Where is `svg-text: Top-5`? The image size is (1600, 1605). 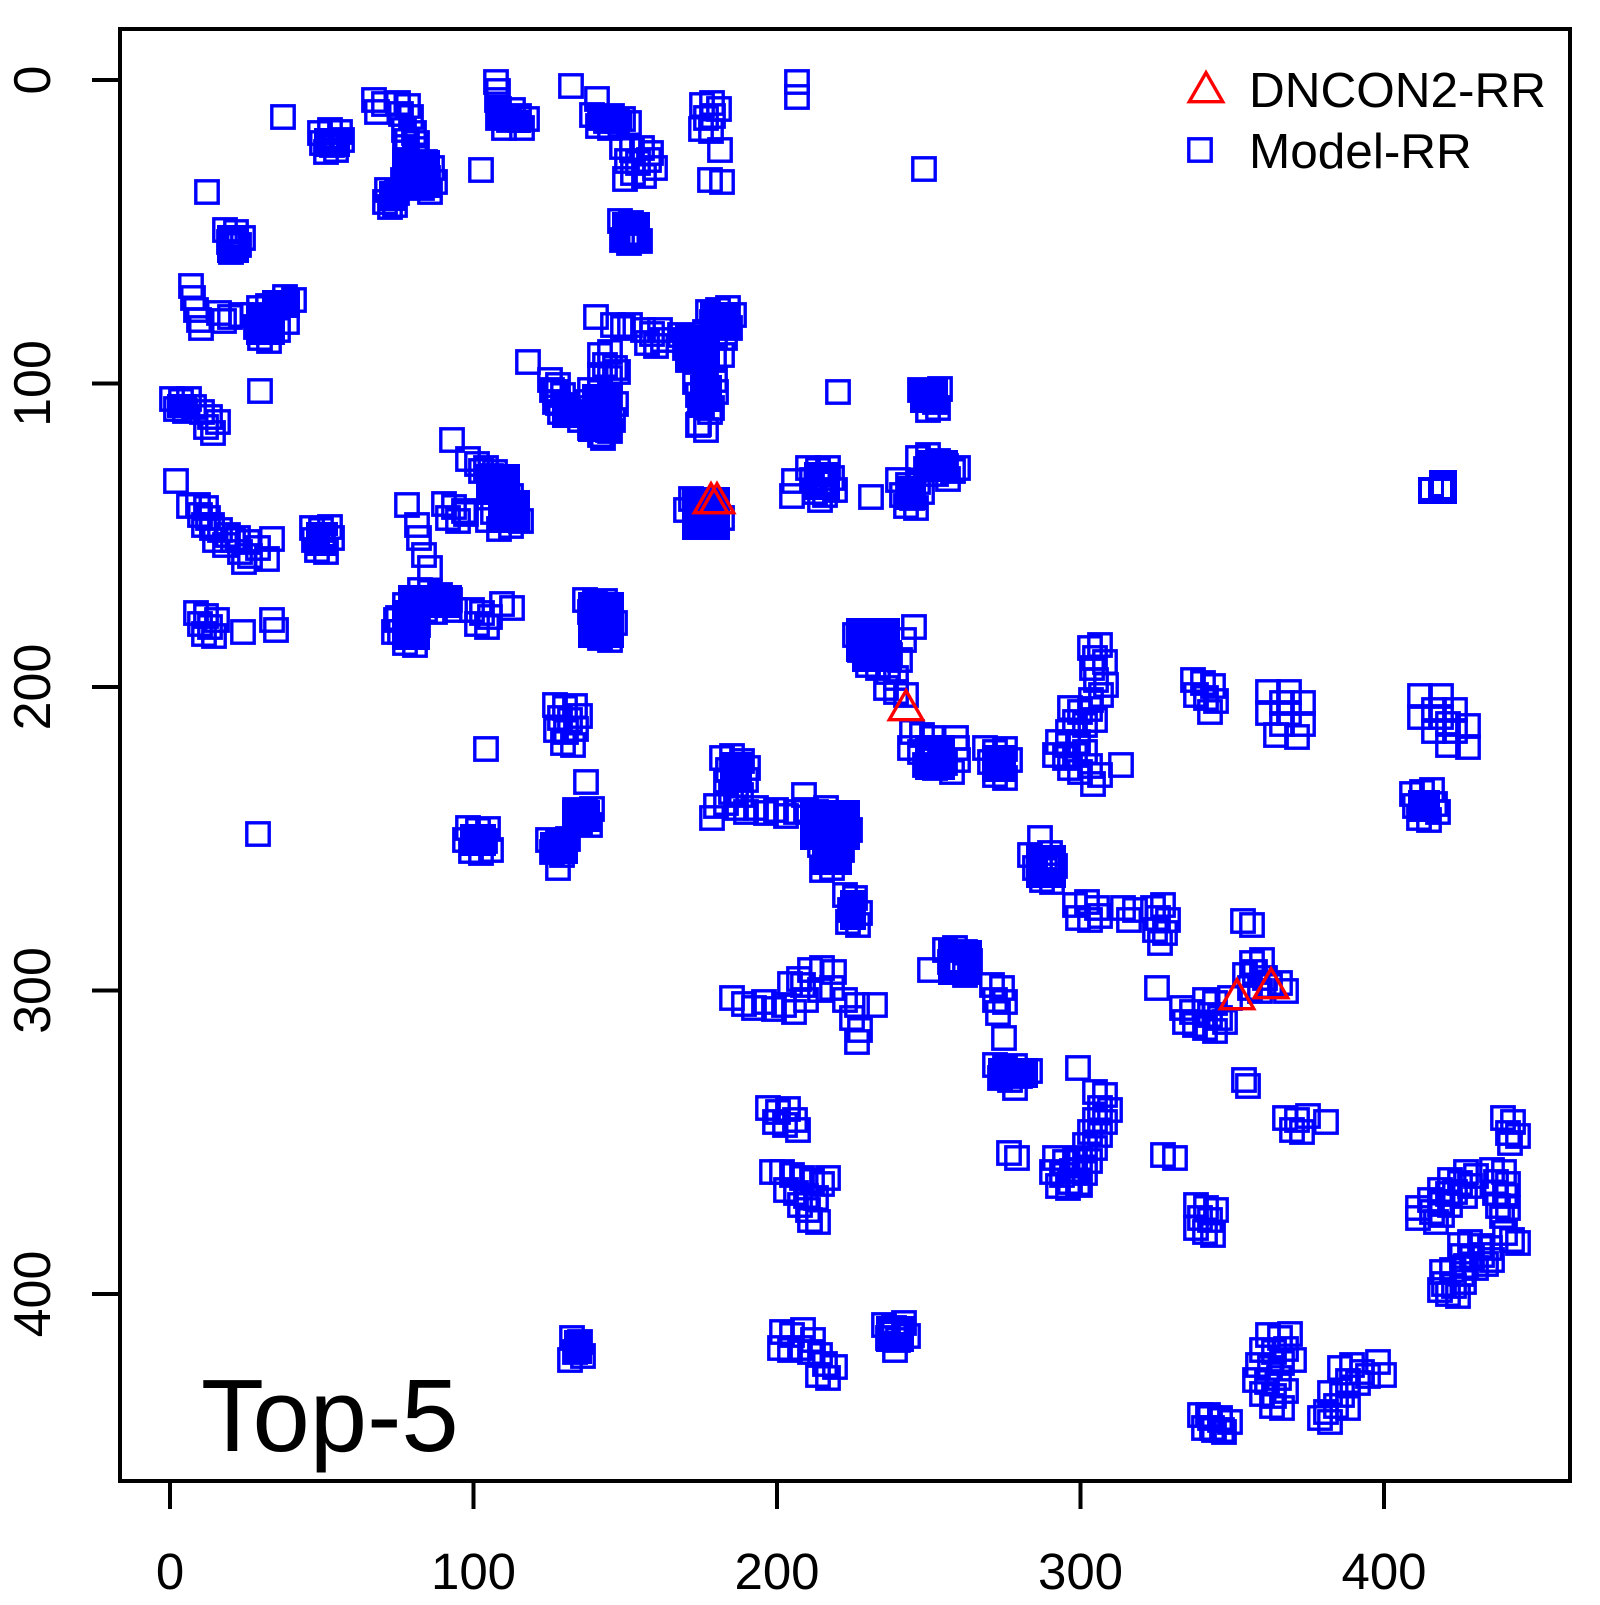 svg-text: Top-5 is located at coordinates (330, 1415).